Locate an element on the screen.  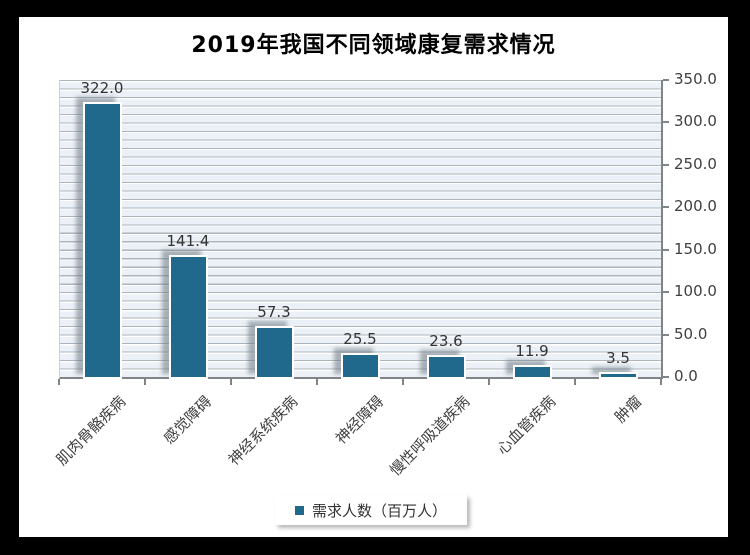
category-label: 神经系统疾病 is located at coordinates (263, 430).